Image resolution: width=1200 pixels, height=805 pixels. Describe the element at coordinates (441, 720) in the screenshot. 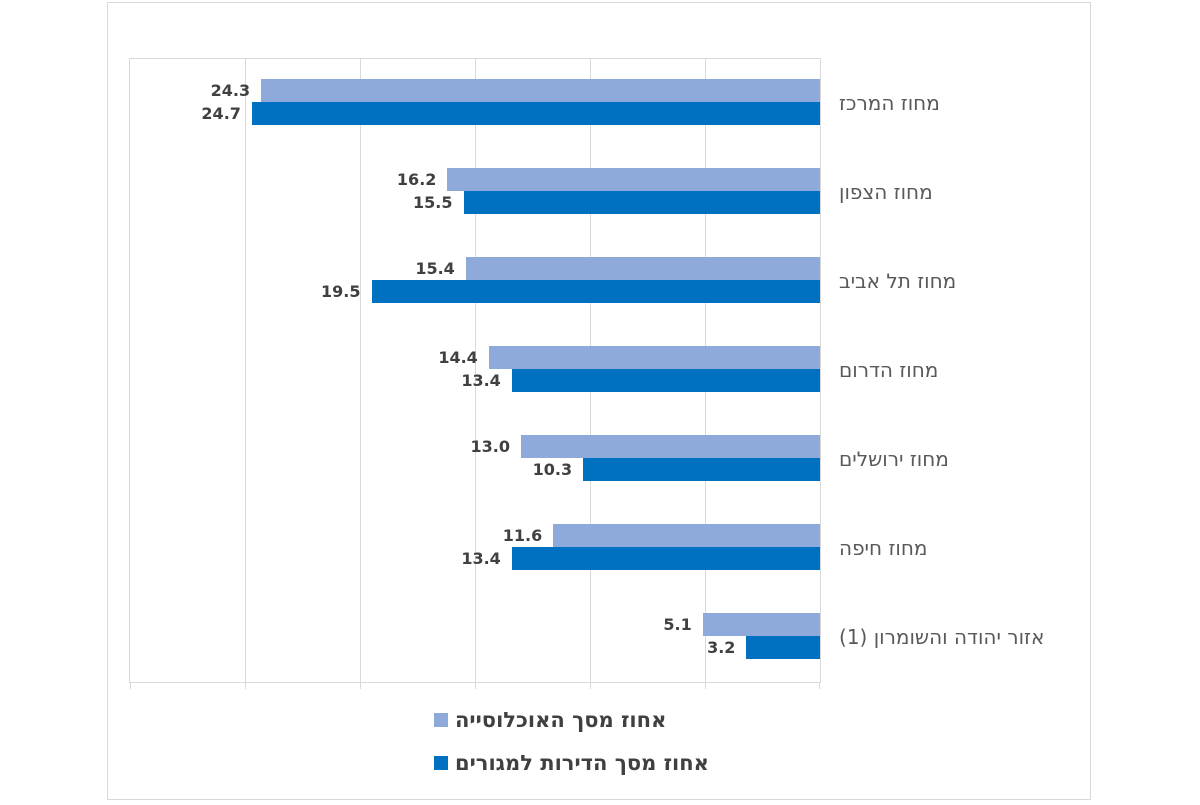

I see `legend-swatch-population` at that location.